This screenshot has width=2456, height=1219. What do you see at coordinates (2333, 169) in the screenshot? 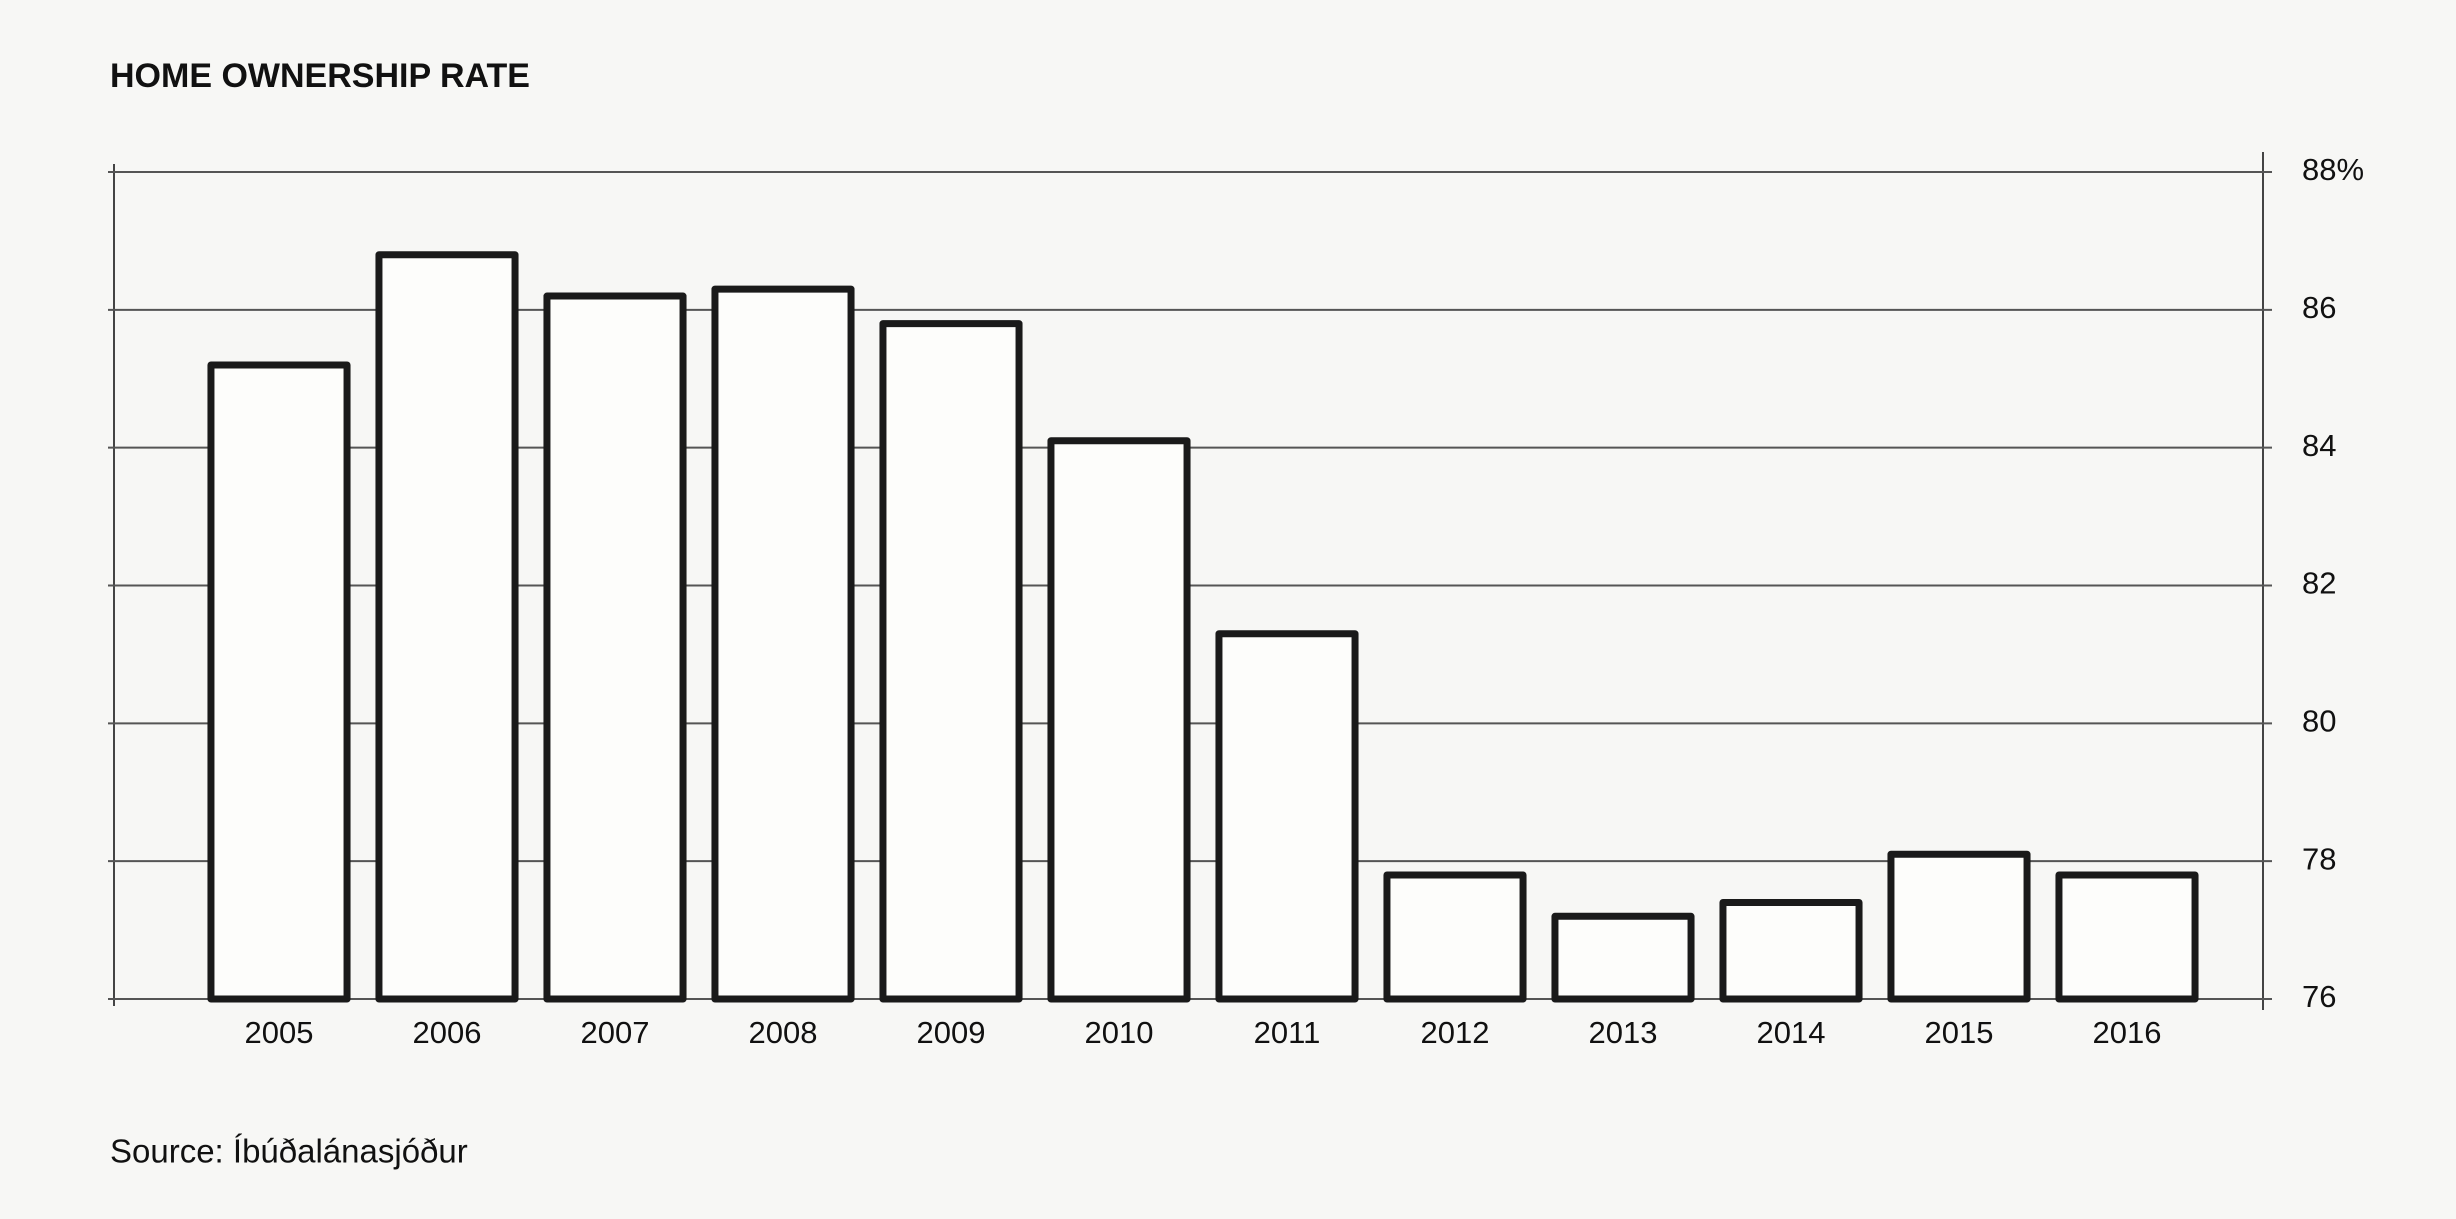
I see `y-tick-label: 88%` at bounding box center [2333, 169].